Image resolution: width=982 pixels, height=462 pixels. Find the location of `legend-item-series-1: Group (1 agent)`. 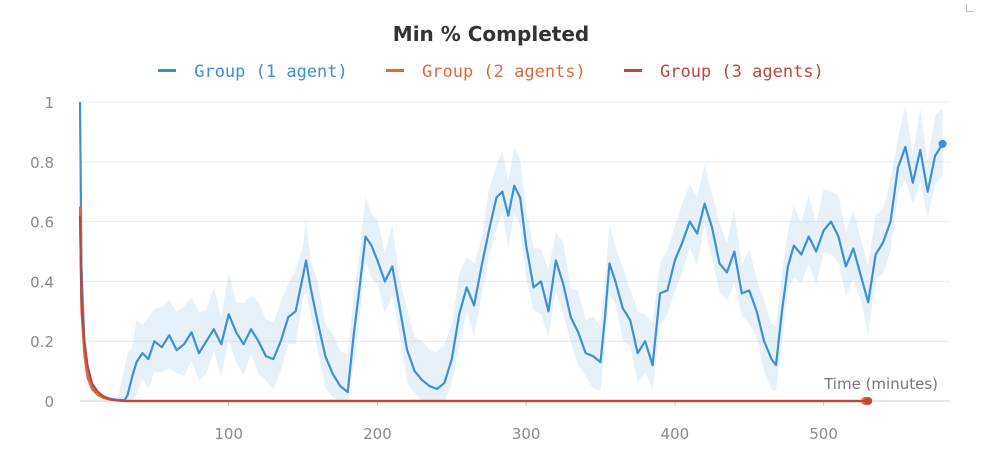

legend-item-series-1: Group (1 agent) is located at coordinates (253, 72).